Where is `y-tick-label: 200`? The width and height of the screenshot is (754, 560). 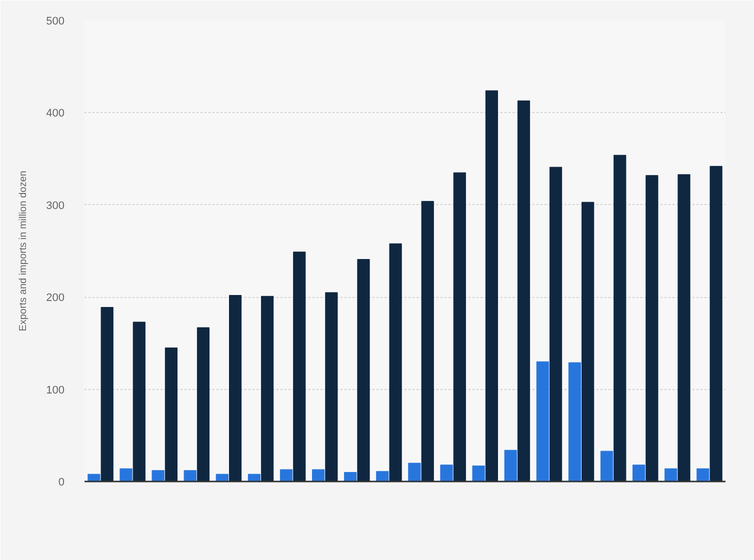
y-tick-label: 200 is located at coordinates (55, 298).